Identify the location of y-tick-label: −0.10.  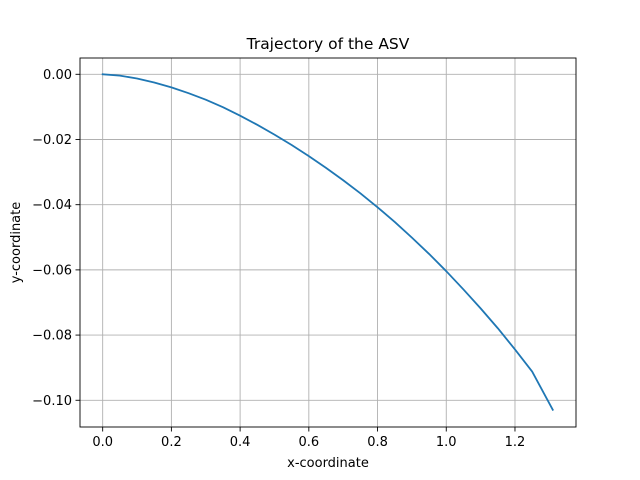
(52, 401).